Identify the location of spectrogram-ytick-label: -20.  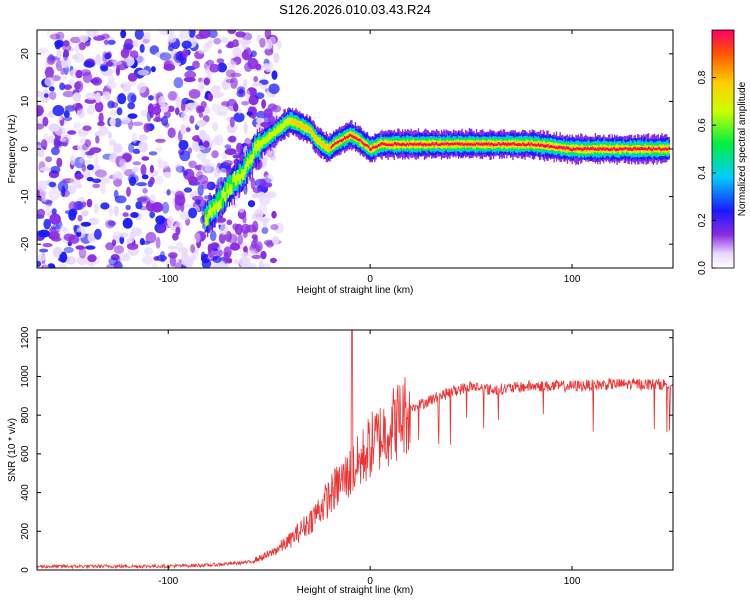
(25, 244).